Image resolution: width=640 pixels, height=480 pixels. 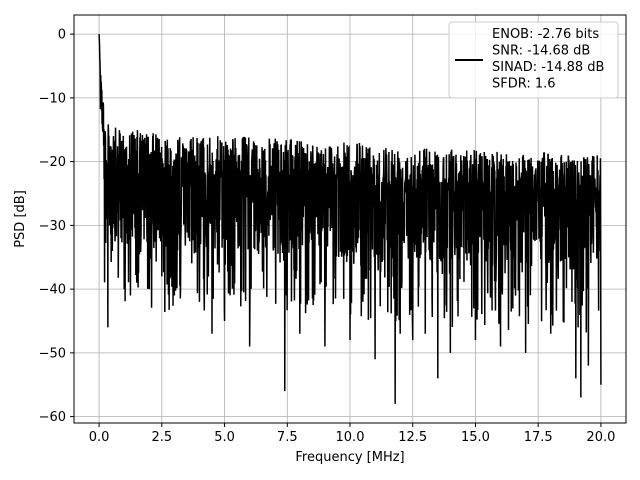 What do you see at coordinates (524, 84) in the screenshot?
I see `legend-sfdr: SFDR: 1.6` at bounding box center [524, 84].